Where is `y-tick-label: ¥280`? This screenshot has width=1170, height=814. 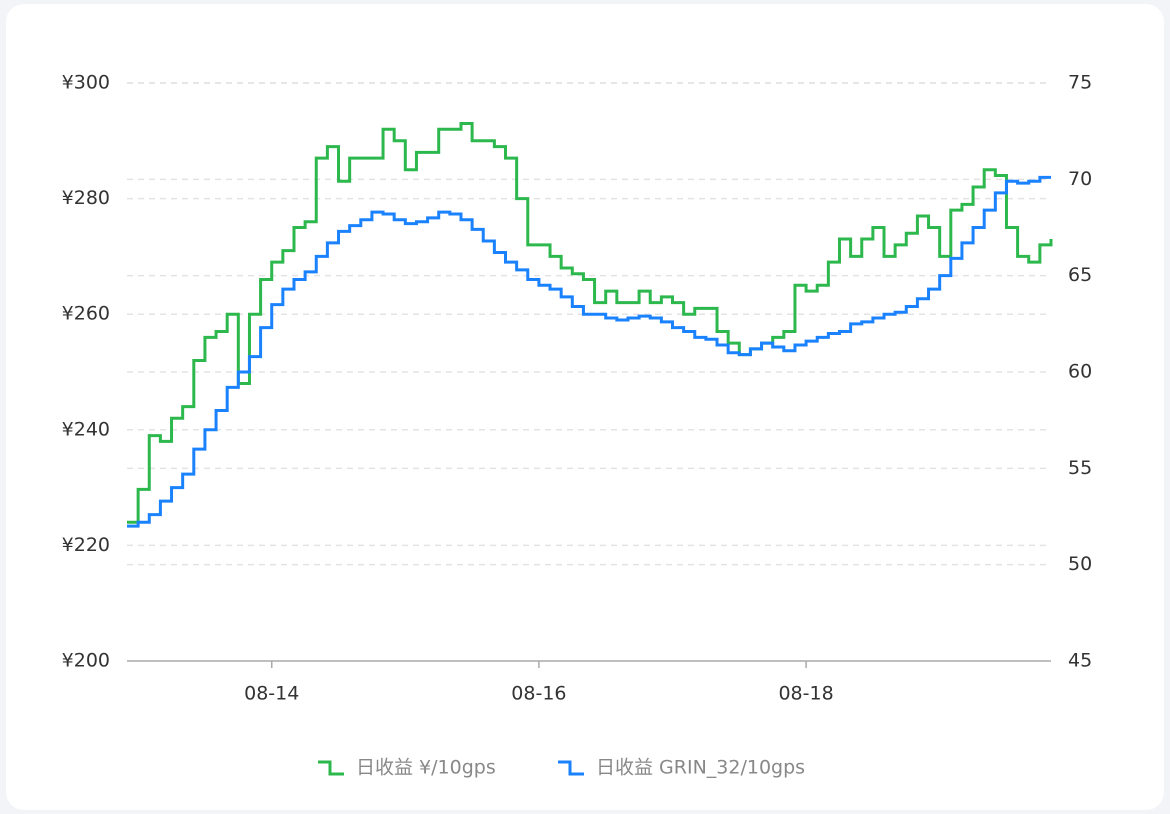
y-tick-label: ¥280 is located at coordinates (86, 198).